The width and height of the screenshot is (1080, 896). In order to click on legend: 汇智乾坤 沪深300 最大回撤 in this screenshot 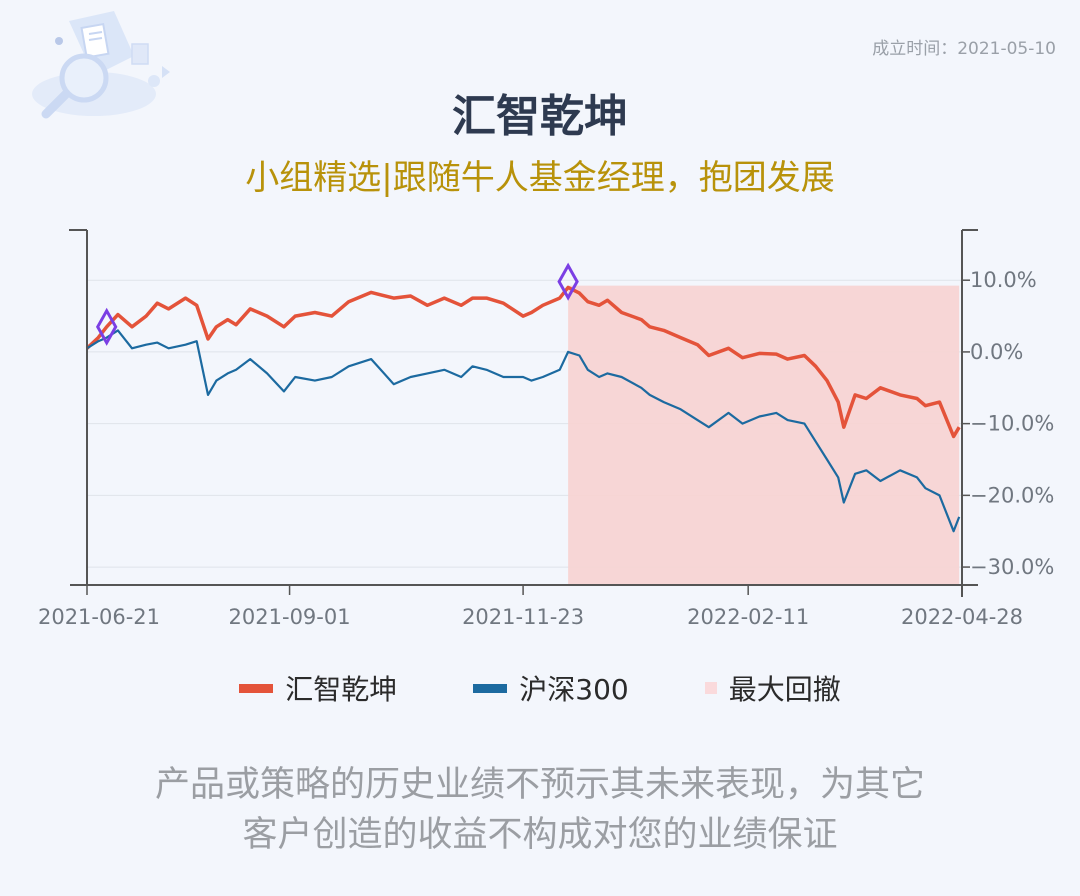, I will do `click(540, 688)`.